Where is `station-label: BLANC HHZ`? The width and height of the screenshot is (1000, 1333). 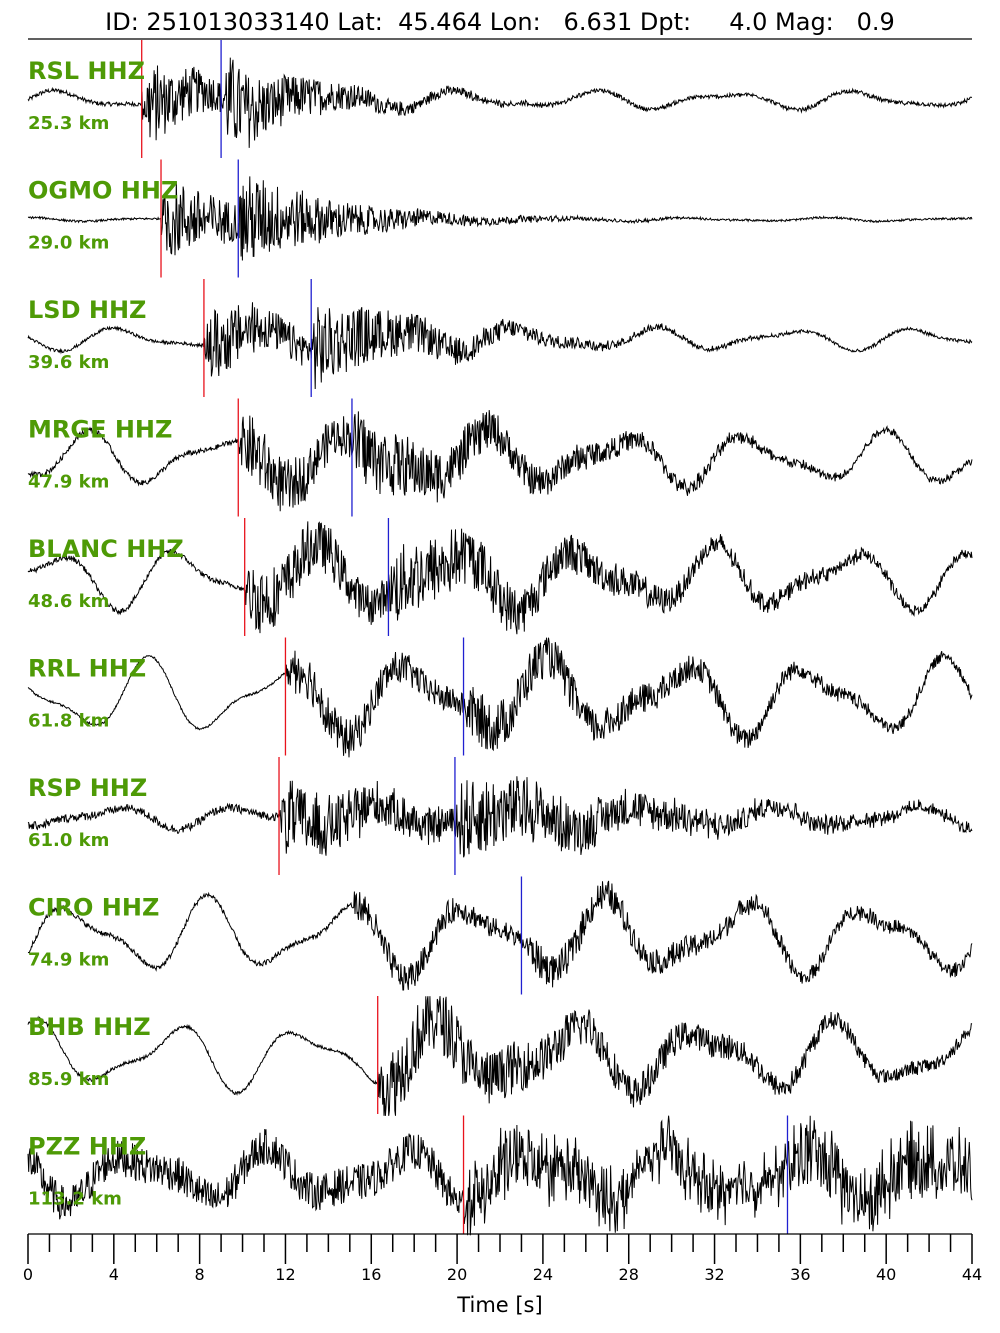 station-label: BLANC HHZ is located at coordinates (106, 549).